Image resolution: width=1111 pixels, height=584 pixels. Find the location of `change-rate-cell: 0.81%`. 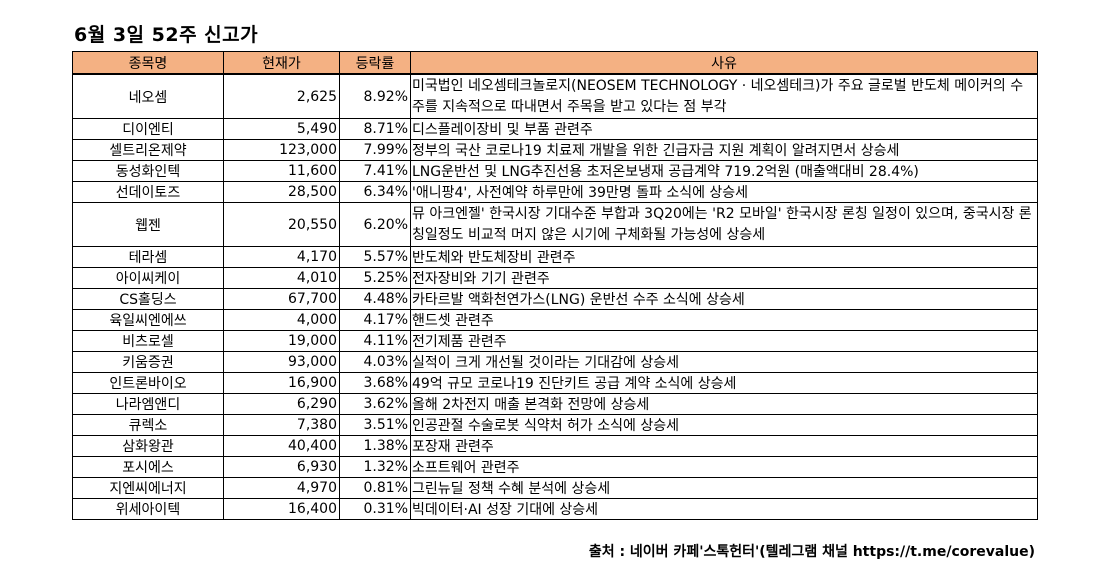

change-rate-cell: 0.81% is located at coordinates (375, 488).